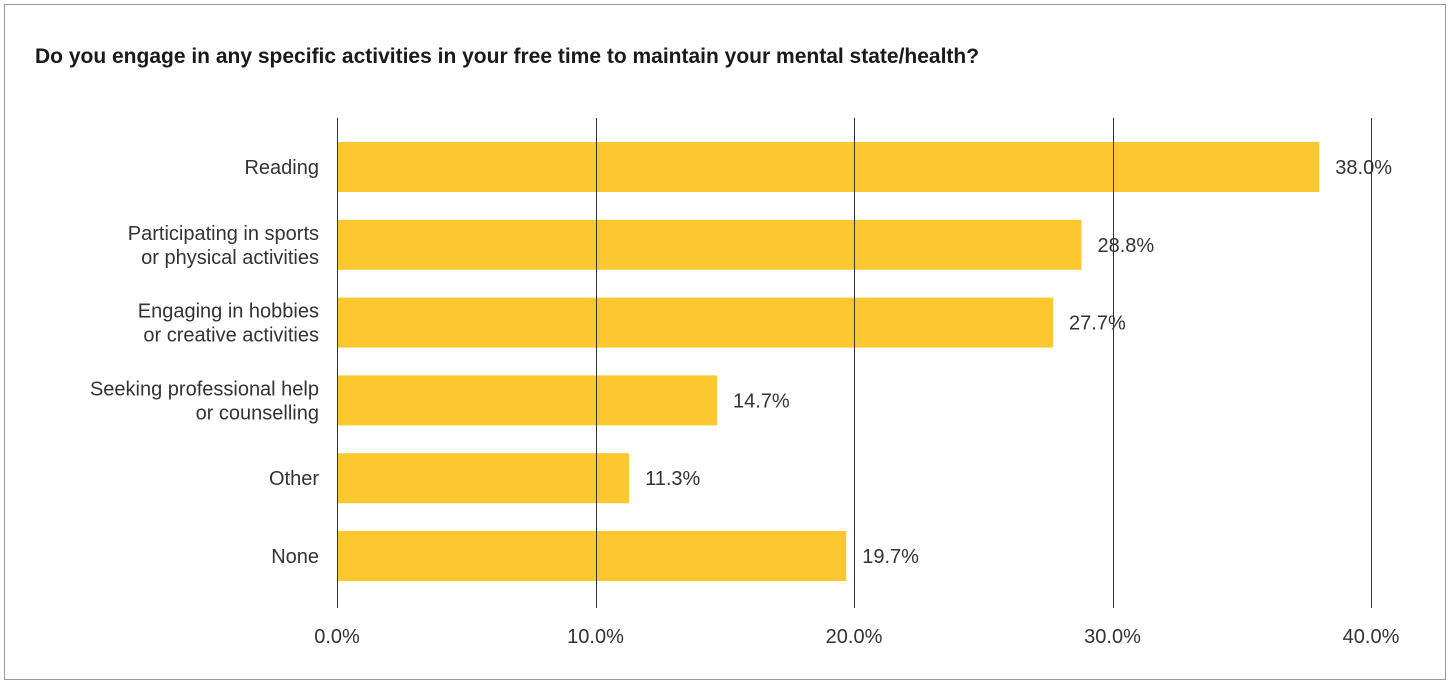  What do you see at coordinates (1363, 168) in the screenshot?
I see `value-label-0: 38.0%` at bounding box center [1363, 168].